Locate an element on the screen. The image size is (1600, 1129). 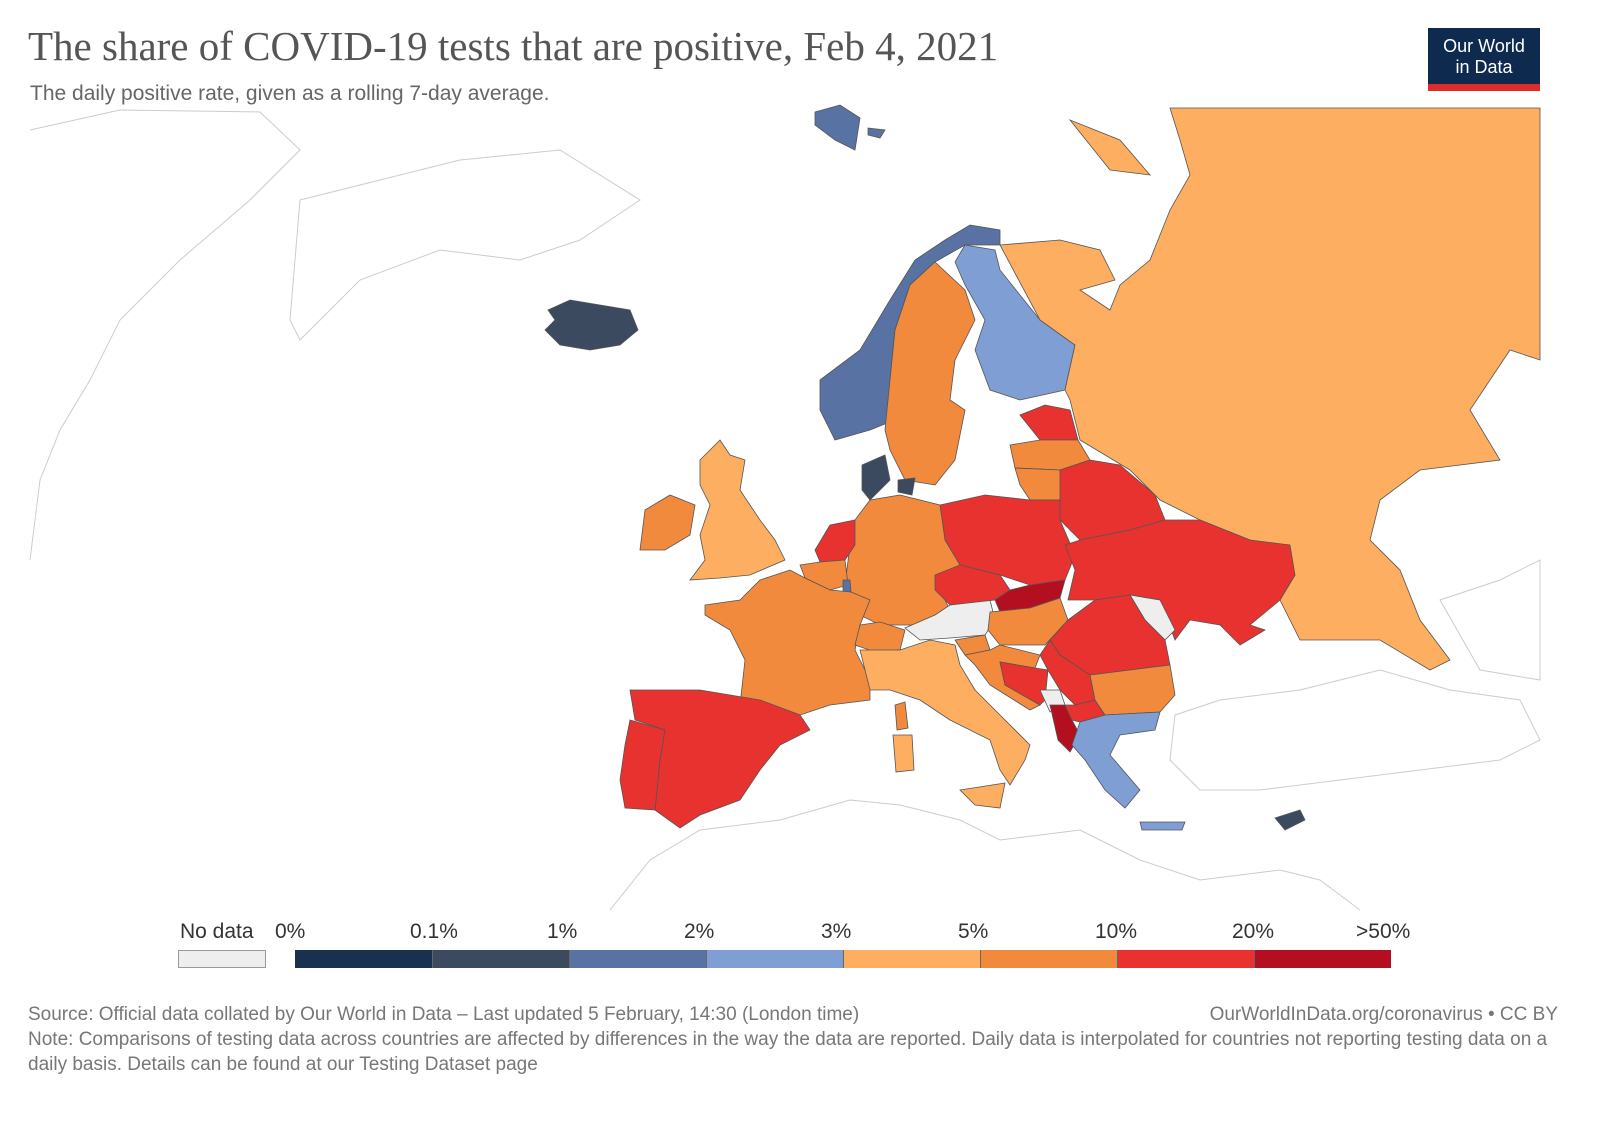
owid-logo: Our World in Data is located at coordinates (1484, 59).